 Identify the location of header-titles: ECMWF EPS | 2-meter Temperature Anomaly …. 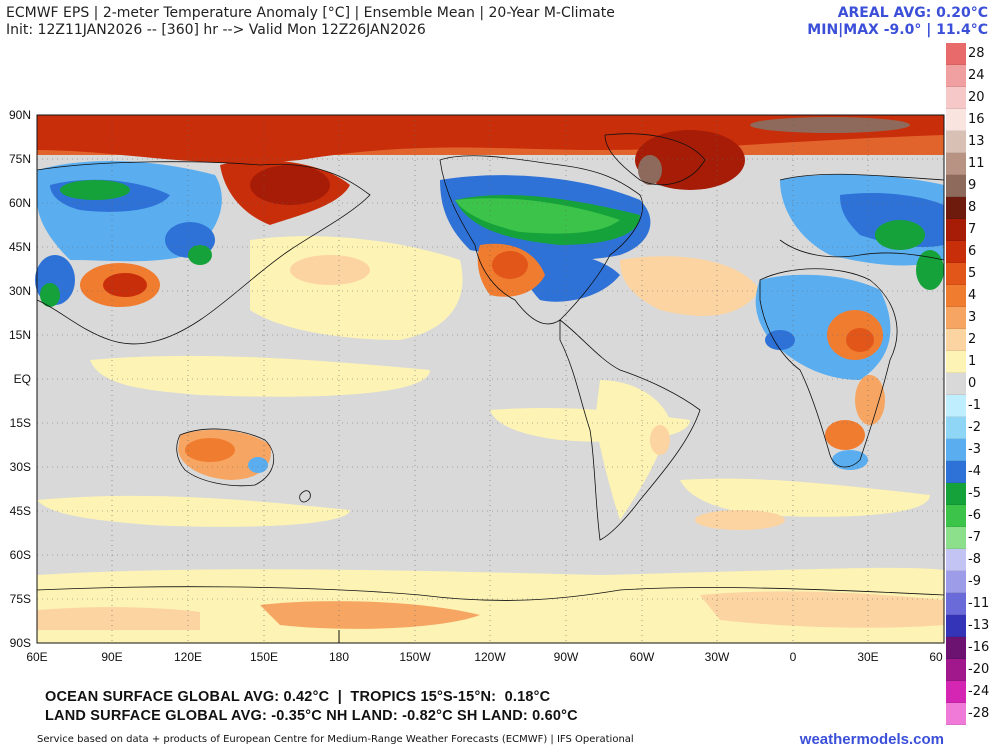
(310, 22).